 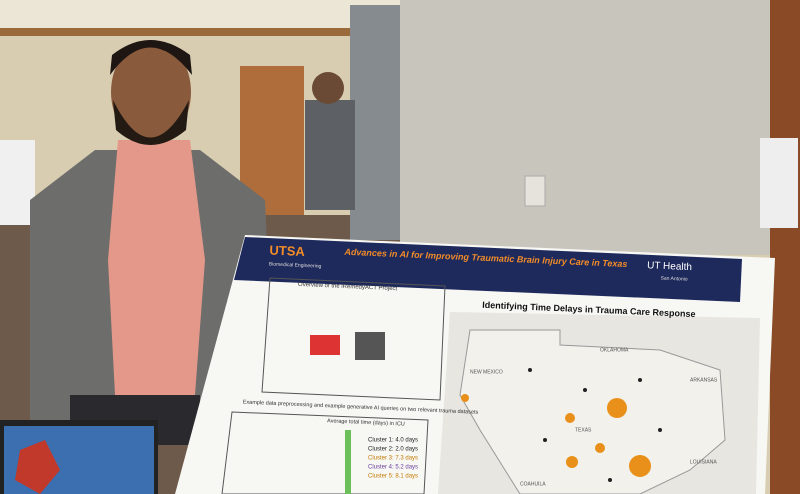 I want to click on person-head, so click(x=328, y=88).